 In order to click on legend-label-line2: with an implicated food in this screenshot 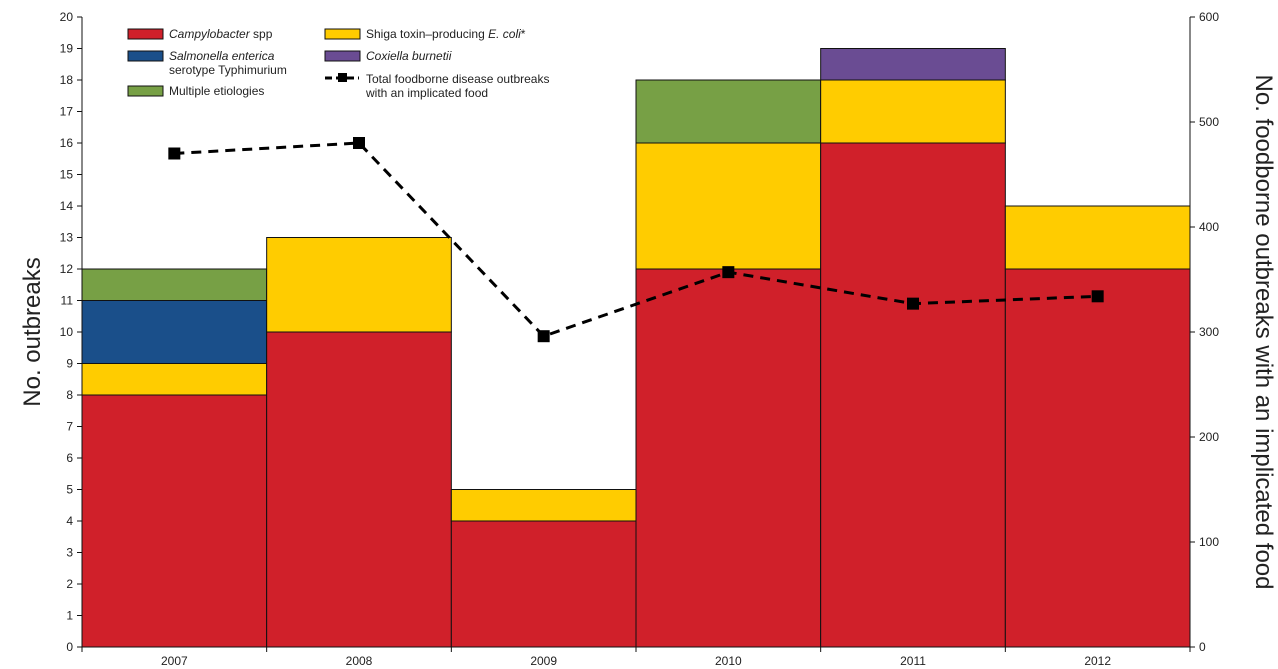, I will do `click(426, 93)`.